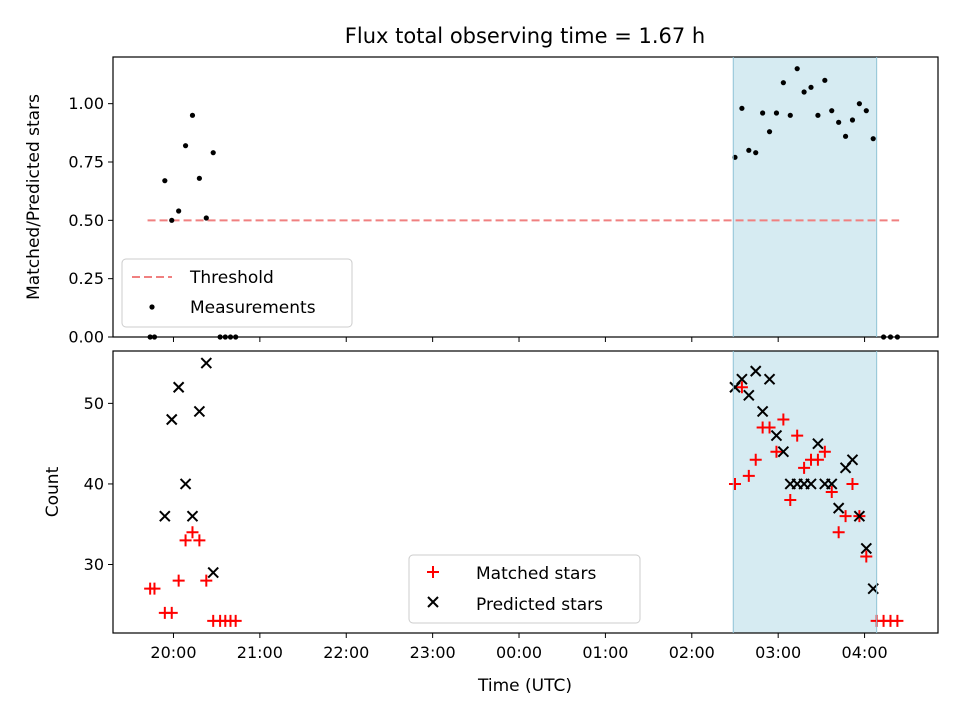 Image resolution: width=960 pixels, height=720 pixels. What do you see at coordinates (152, 307) in the screenshot?
I see `legend-measurements-swatch` at bounding box center [152, 307].